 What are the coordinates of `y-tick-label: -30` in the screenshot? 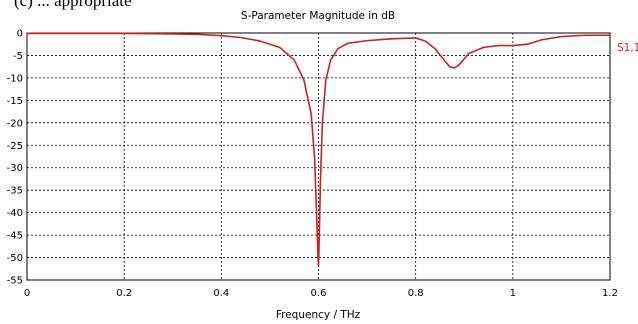 It's located at (15, 168).